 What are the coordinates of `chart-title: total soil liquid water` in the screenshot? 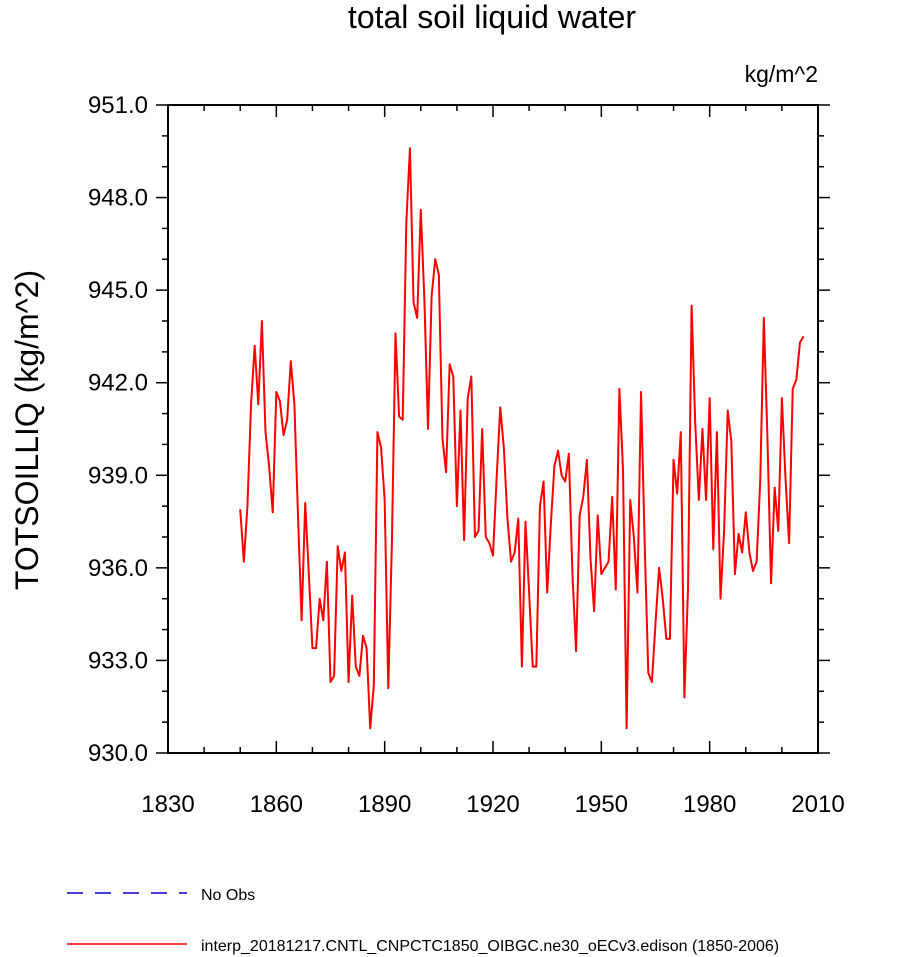 It's located at (492, 17).